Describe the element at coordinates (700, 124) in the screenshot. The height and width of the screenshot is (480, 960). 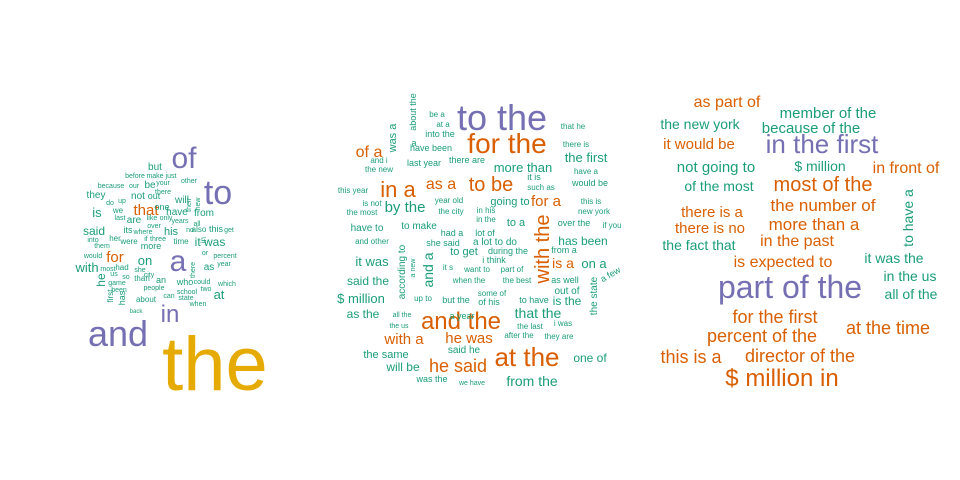
I see `cloud-word: the new york` at that location.